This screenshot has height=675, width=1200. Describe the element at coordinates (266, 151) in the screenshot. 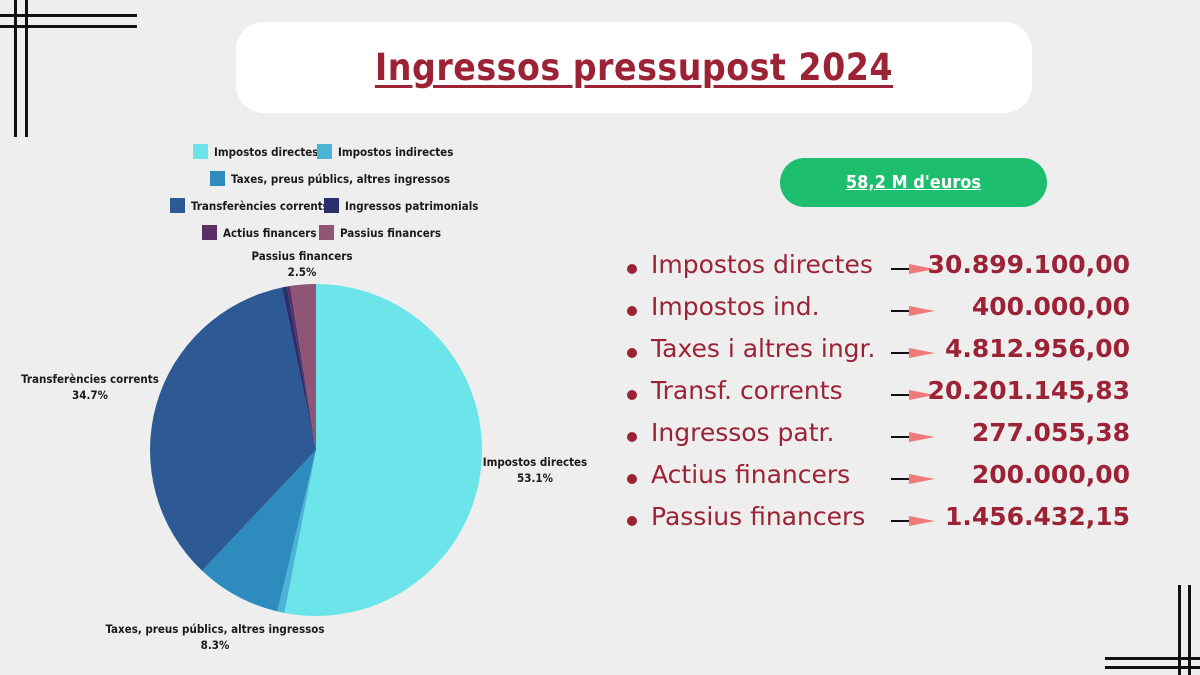

I see `legend-label: Impostos directes` at that location.